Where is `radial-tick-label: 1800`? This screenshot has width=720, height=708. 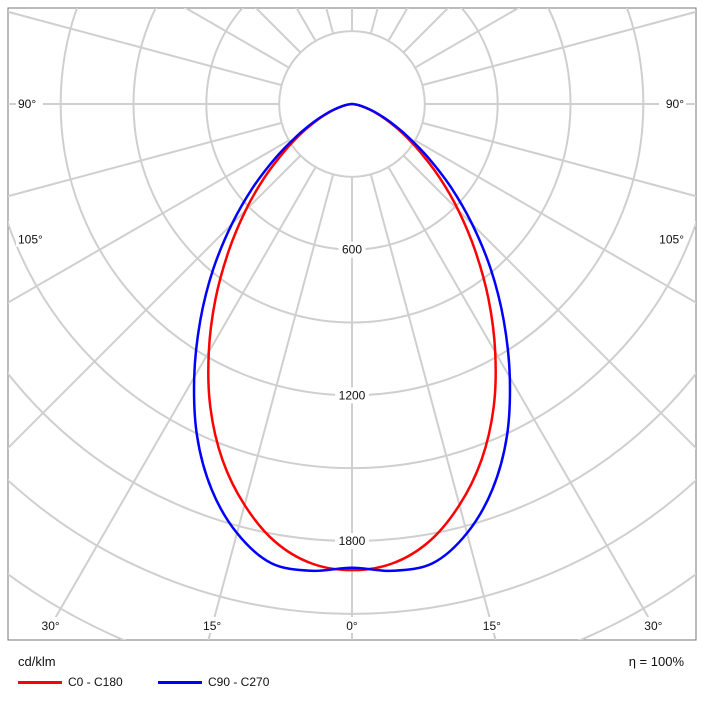 radial-tick-label: 1800 is located at coordinates (352, 541).